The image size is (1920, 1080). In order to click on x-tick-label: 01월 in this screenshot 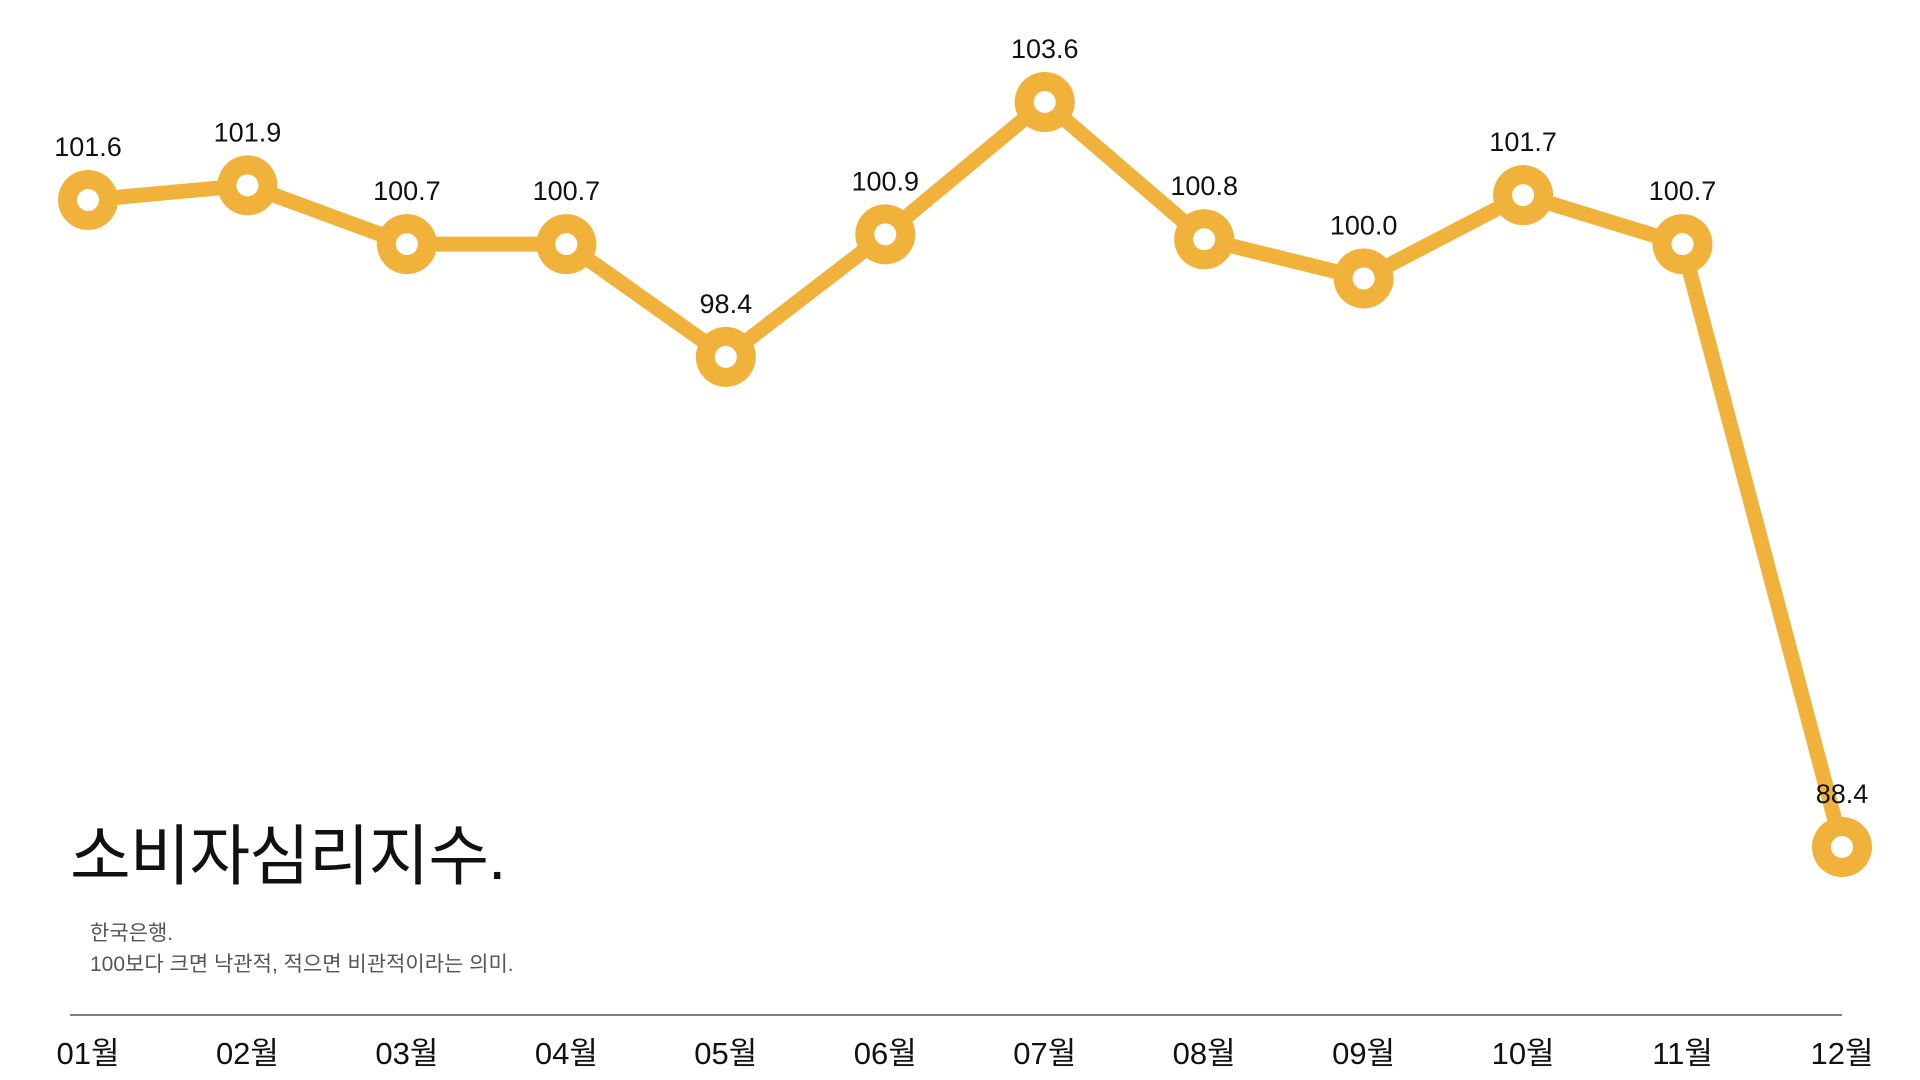, I will do `click(87, 1053)`.